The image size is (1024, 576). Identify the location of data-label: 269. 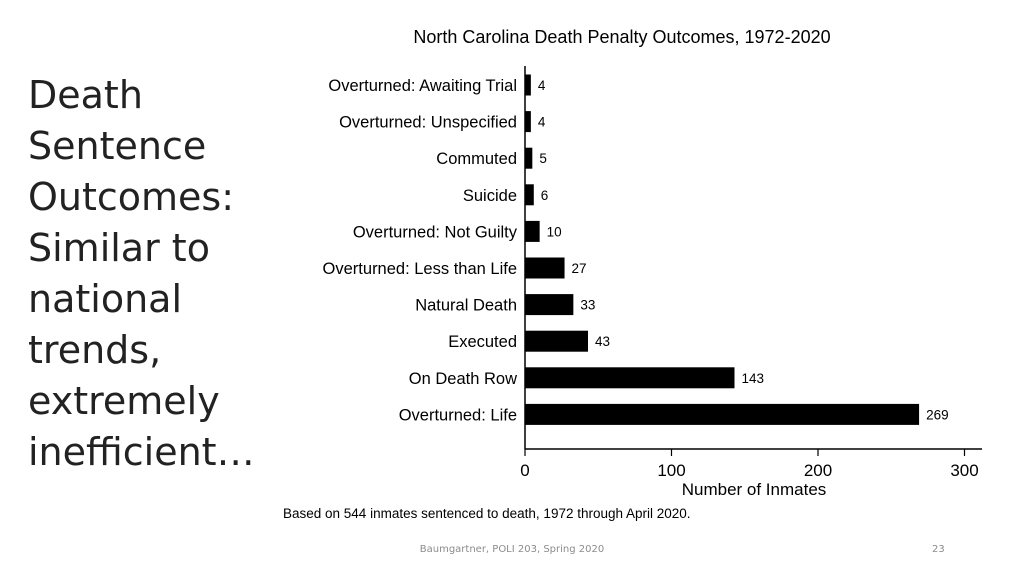
(937, 414).